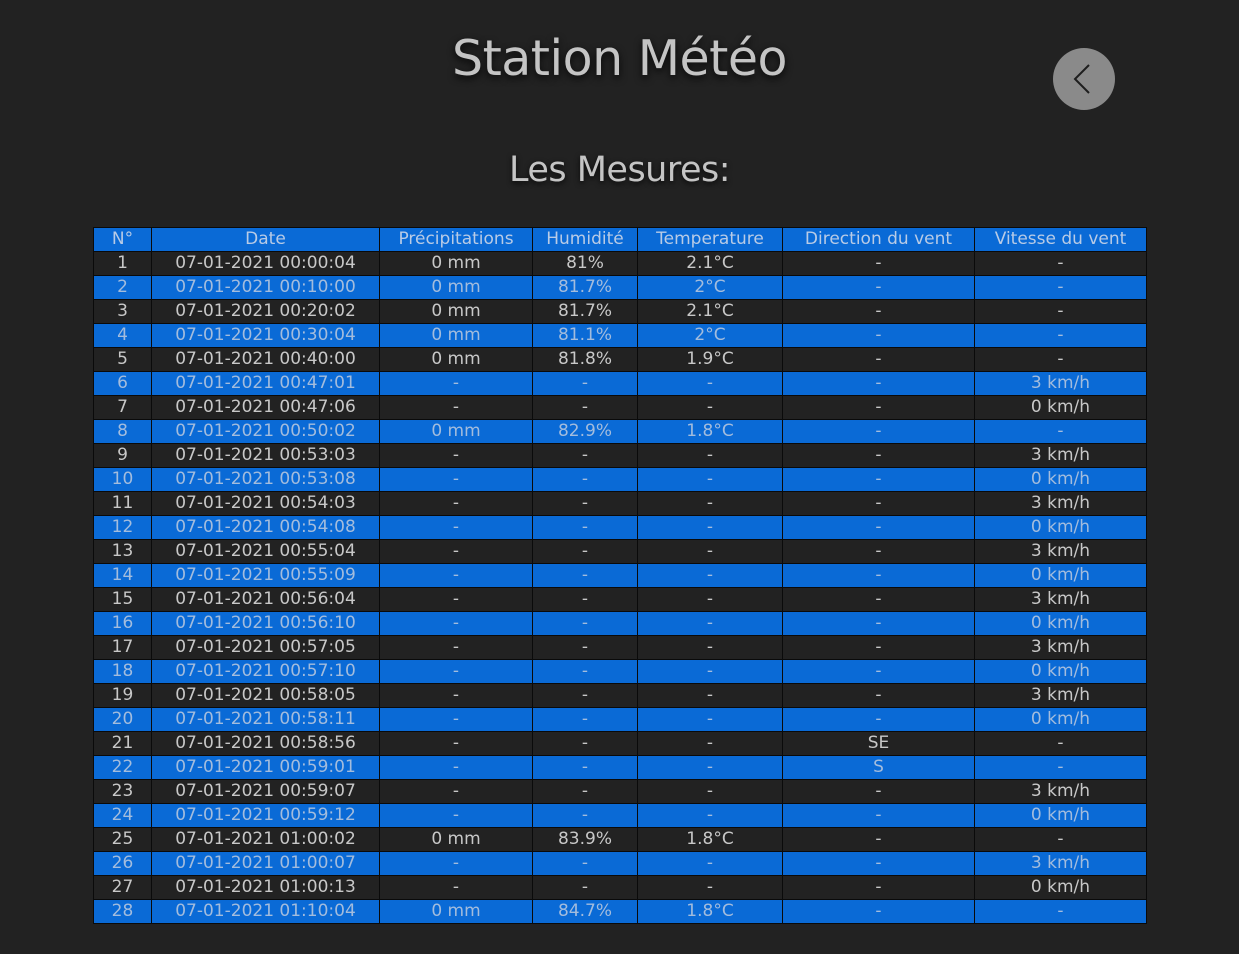 The height and width of the screenshot is (954, 1239). What do you see at coordinates (122, 863) in the screenshot?
I see `cell-number: 26` at bounding box center [122, 863].